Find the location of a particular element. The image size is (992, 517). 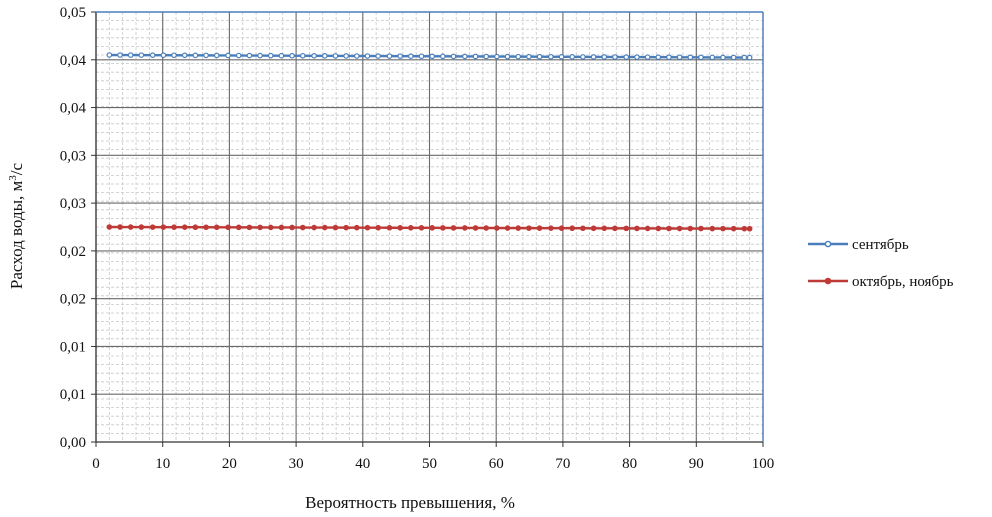

y-axis-title: Расход воды, м3/с is located at coordinates (16, 225).